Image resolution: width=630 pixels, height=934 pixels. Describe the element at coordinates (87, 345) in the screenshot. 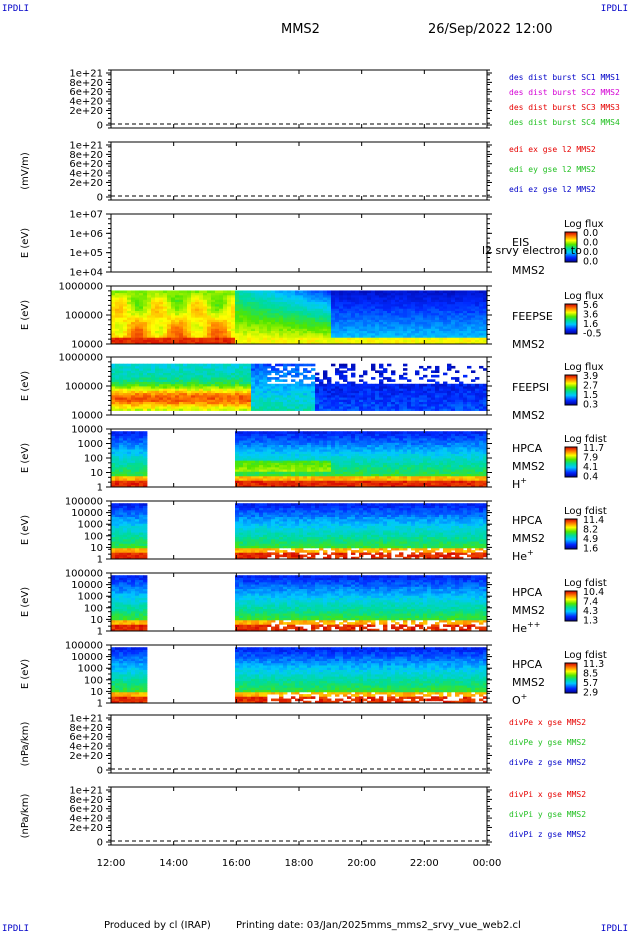

I see `y-tick-label: 10000` at that location.